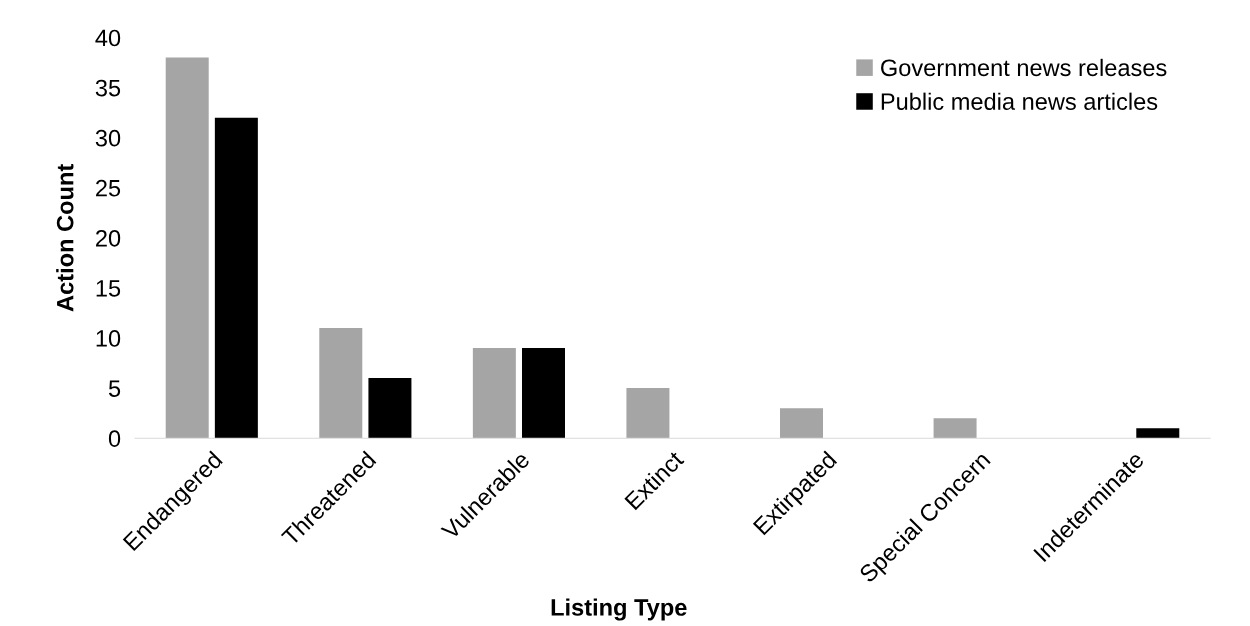 The height and width of the screenshot is (626, 1250). I want to click on y-tick-label: 30, so click(108, 138).